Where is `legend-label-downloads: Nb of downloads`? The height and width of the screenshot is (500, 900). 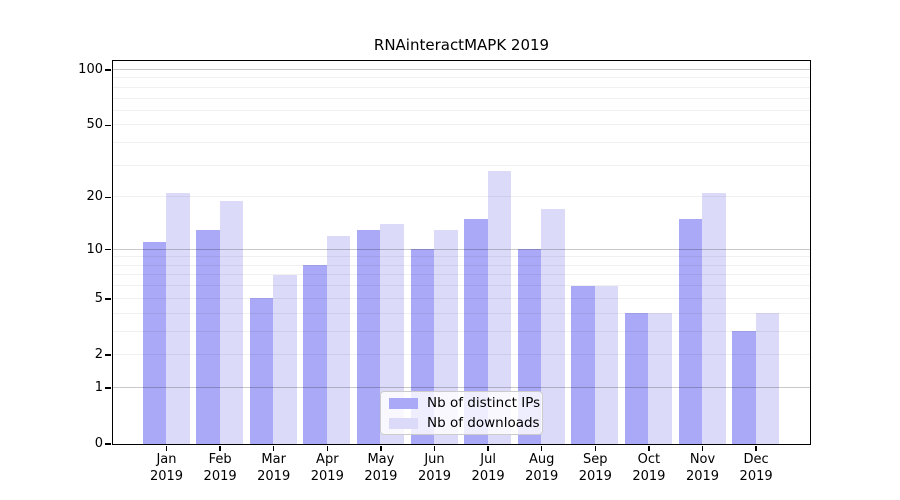 legend-label-downloads: Nb of downloads is located at coordinates (483, 423).